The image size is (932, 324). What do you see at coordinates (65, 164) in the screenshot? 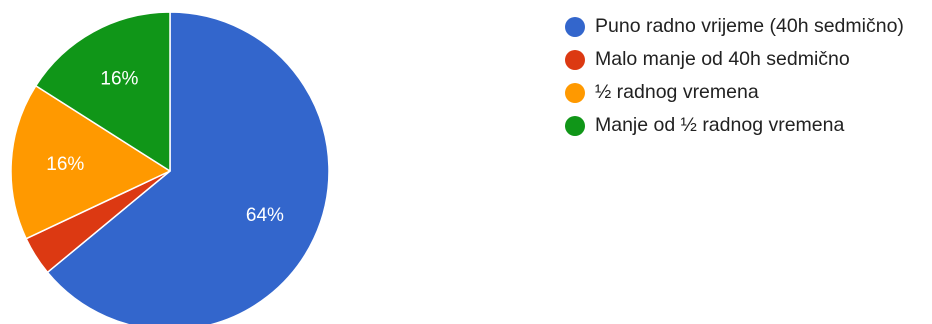
I see `pie-slice-label-2: 16%` at bounding box center [65, 164].